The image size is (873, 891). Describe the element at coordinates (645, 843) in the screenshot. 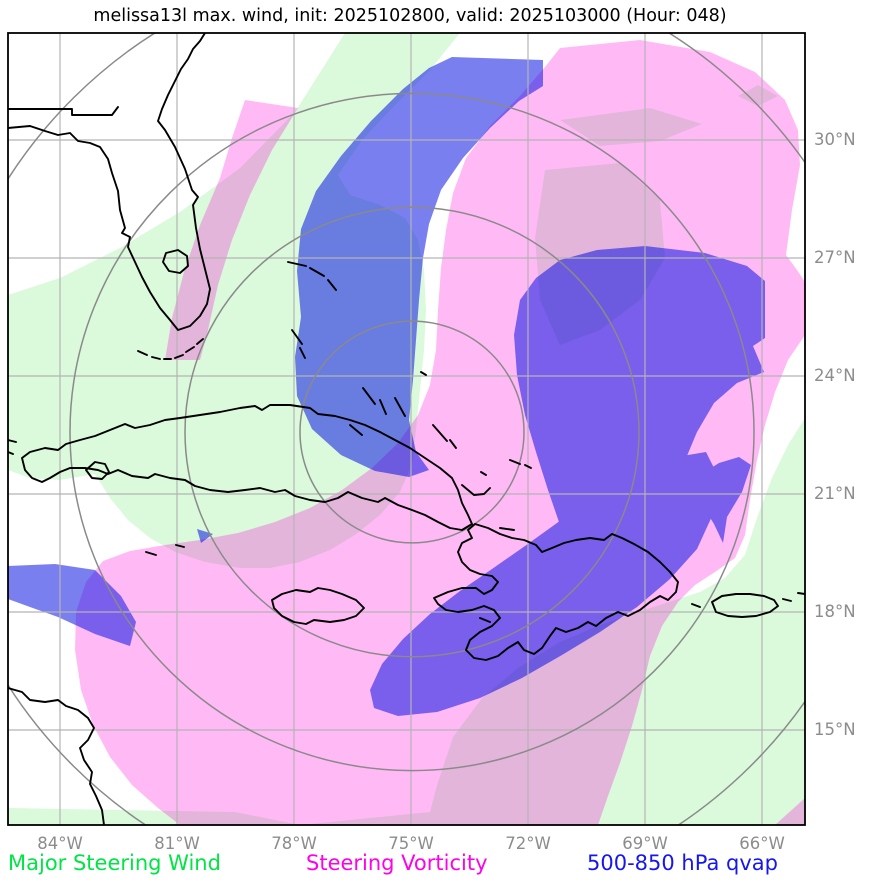

I see `lon-tick-label: 69°W` at that location.